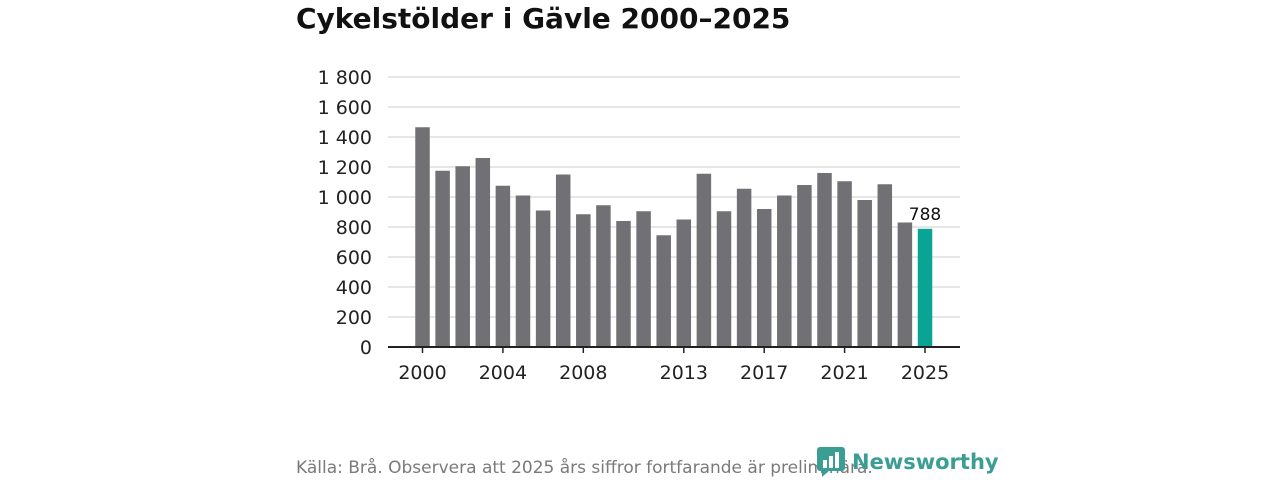  Describe the element at coordinates (684, 373) in the screenshot. I see `x-tick-label: 2013` at that location.